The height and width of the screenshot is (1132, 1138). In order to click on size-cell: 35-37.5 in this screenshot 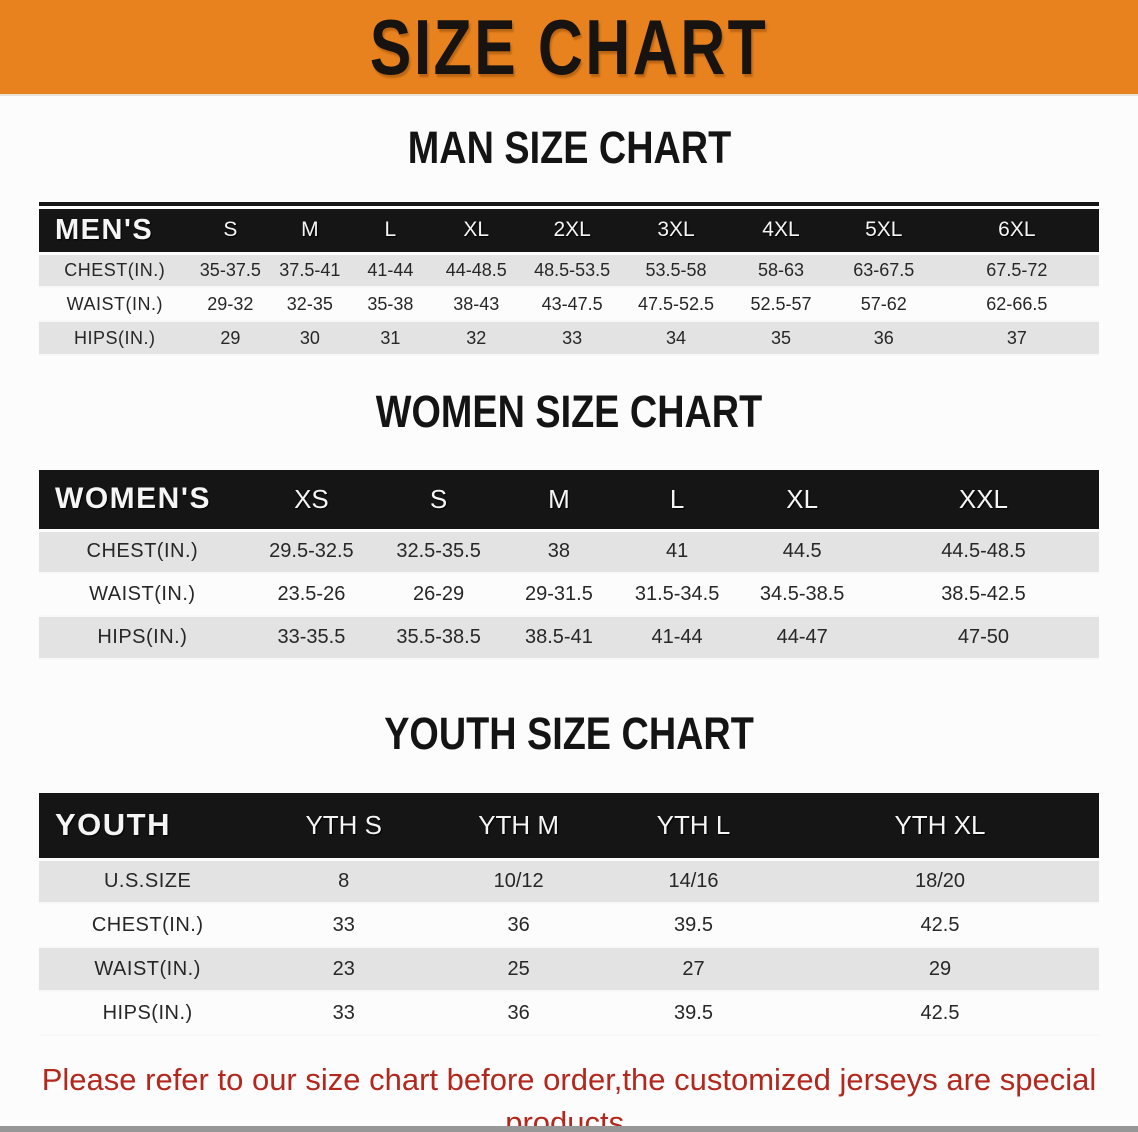, I will do `click(230, 270)`.